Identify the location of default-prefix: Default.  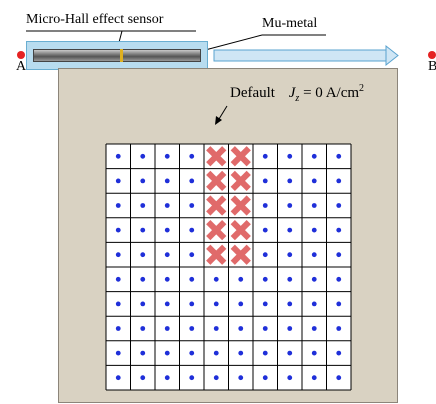
(252, 93).